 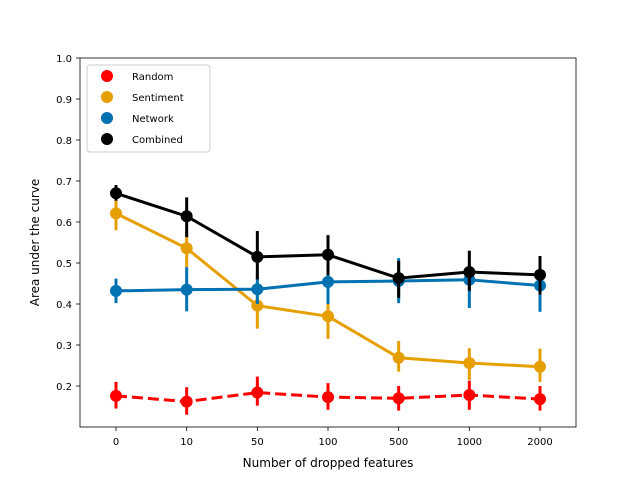 I want to click on legend: Random Sentiment Network Combined, so click(x=148, y=108).